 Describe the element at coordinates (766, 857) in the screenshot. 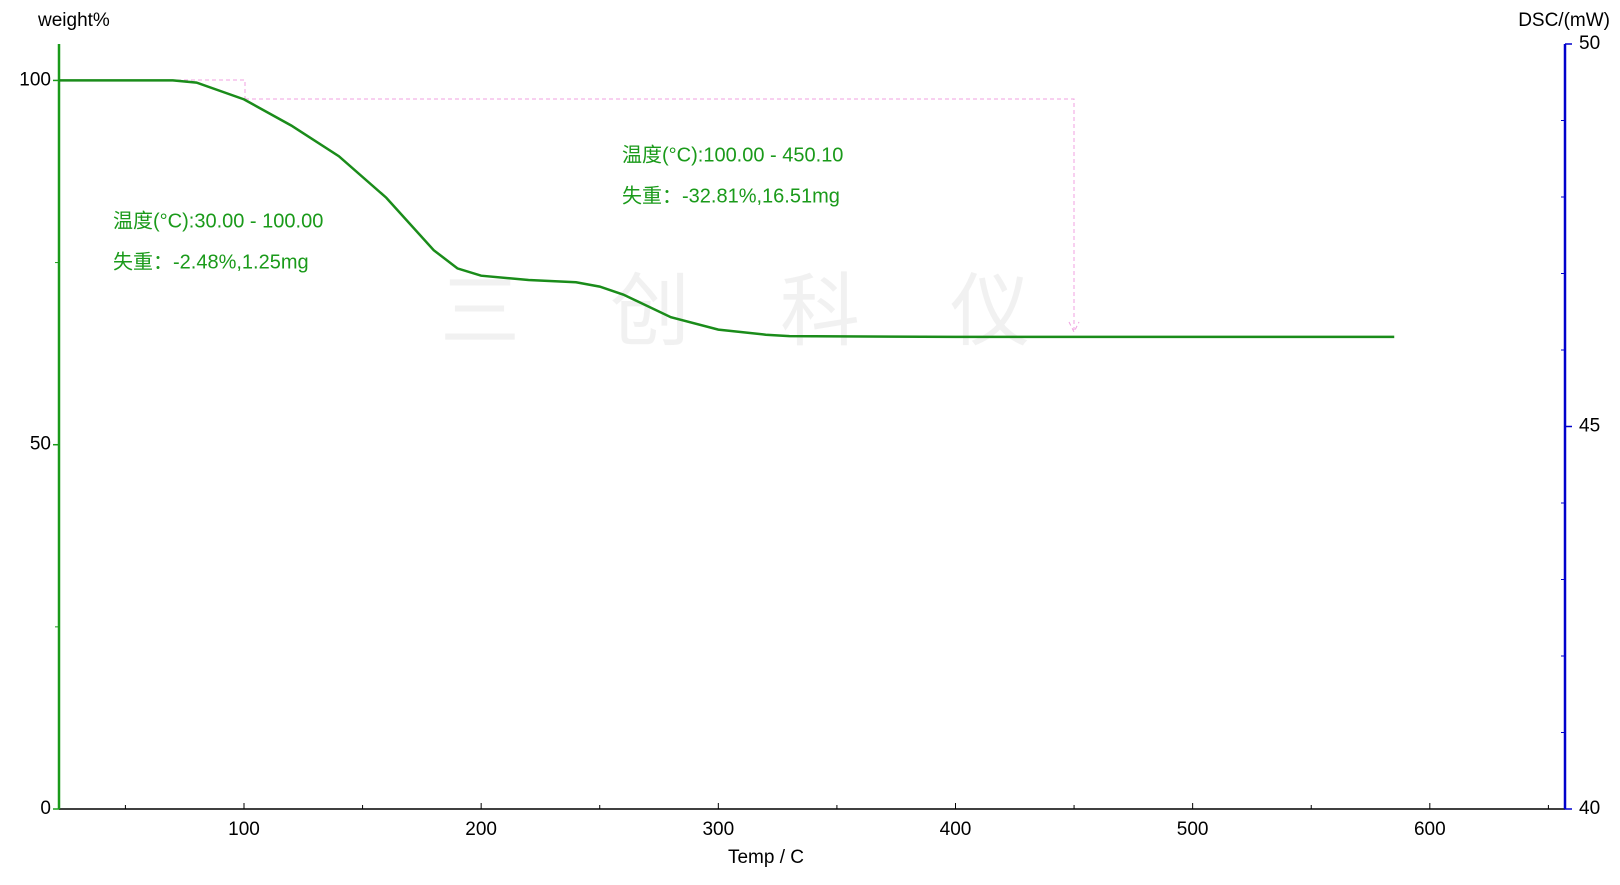

I see `x-axis-label: Temp / C` at that location.